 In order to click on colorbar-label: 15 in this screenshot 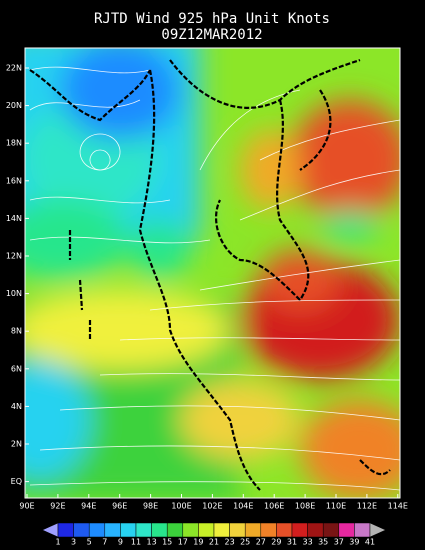, I will do `click(167, 542)`.